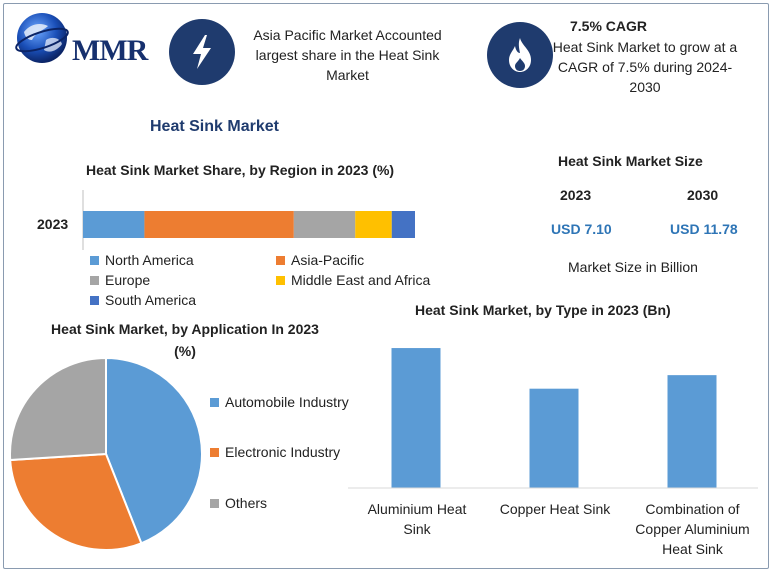 This screenshot has width=773, height=572. Describe the element at coordinates (110, 50) in the screenshot. I see `logo-text: MMR` at that location.